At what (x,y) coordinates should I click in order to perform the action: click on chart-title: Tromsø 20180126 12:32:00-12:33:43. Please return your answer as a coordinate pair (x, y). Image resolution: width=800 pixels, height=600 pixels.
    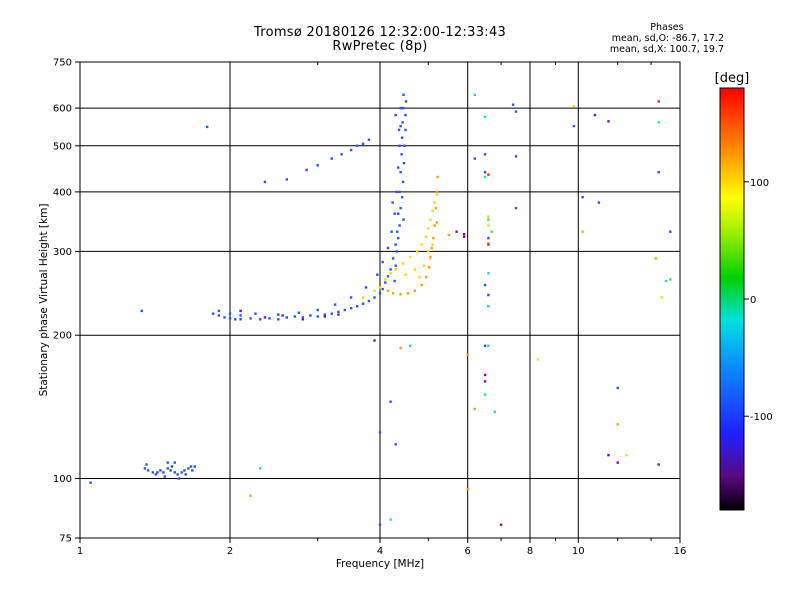
    Looking at the image, I should click on (380, 32).